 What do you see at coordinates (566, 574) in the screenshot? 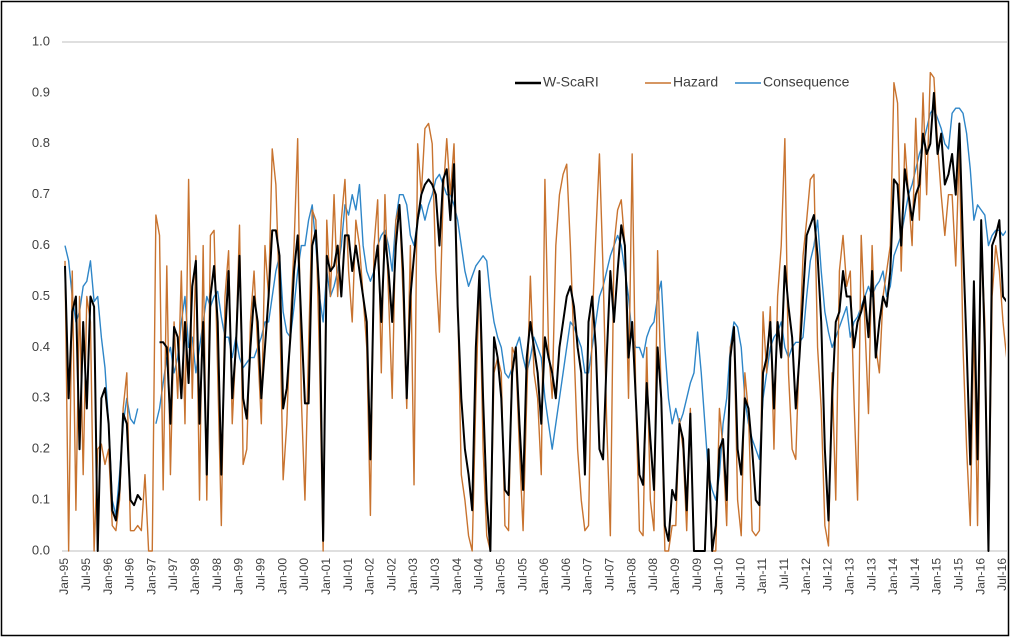
I see `x-tick-label: Jul-06` at bounding box center [566, 574].